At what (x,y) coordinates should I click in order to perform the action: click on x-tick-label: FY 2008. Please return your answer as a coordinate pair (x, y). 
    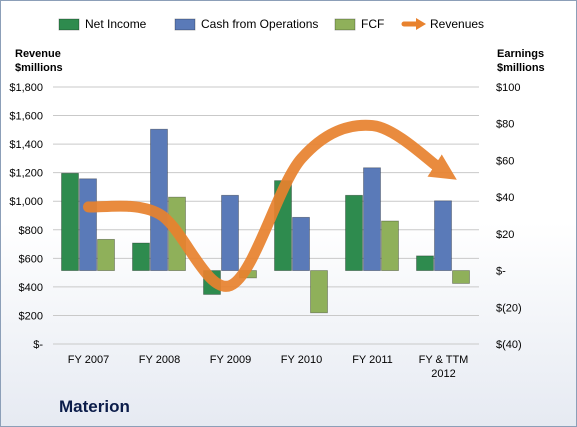
    Looking at the image, I should click on (159, 360).